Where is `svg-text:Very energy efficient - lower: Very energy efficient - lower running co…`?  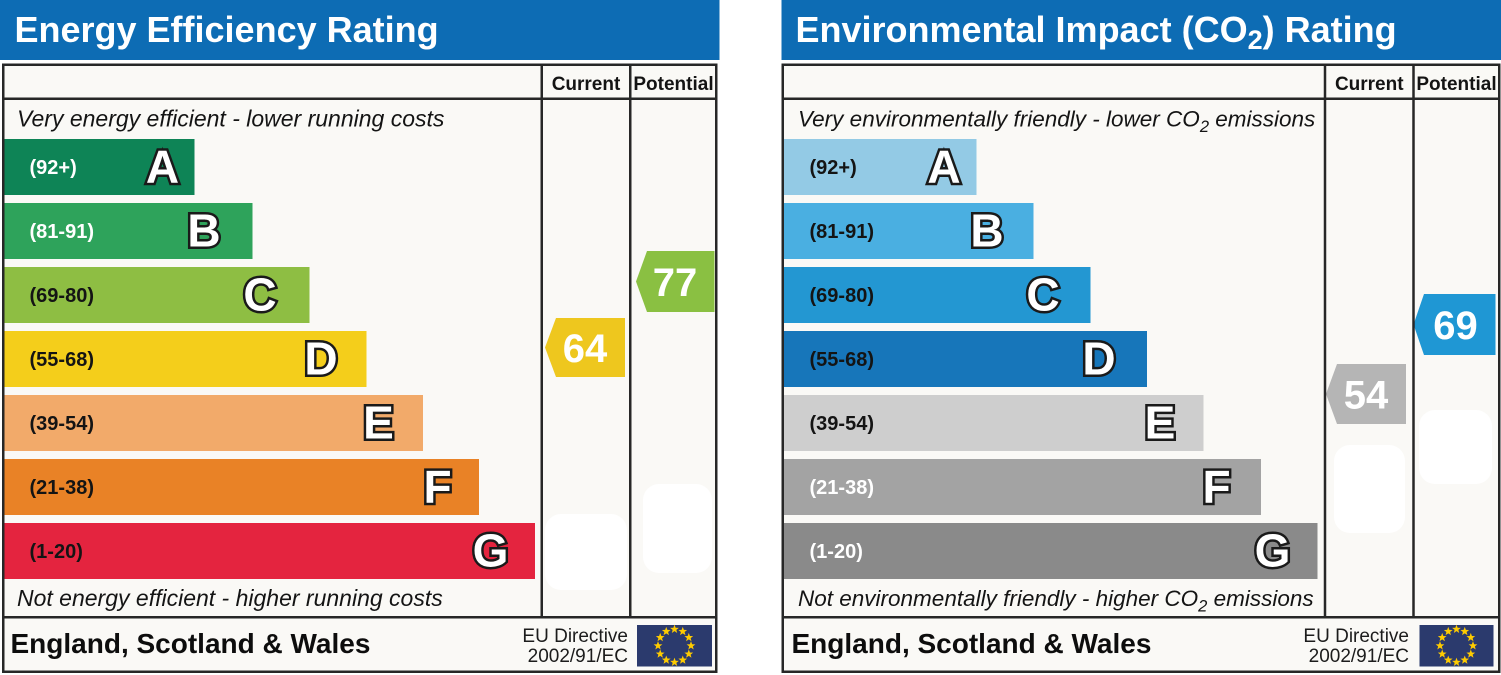 svg-text:Very energy efficient - lower: Very energy efficient - lower running co… is located at coordinates (231, 119).